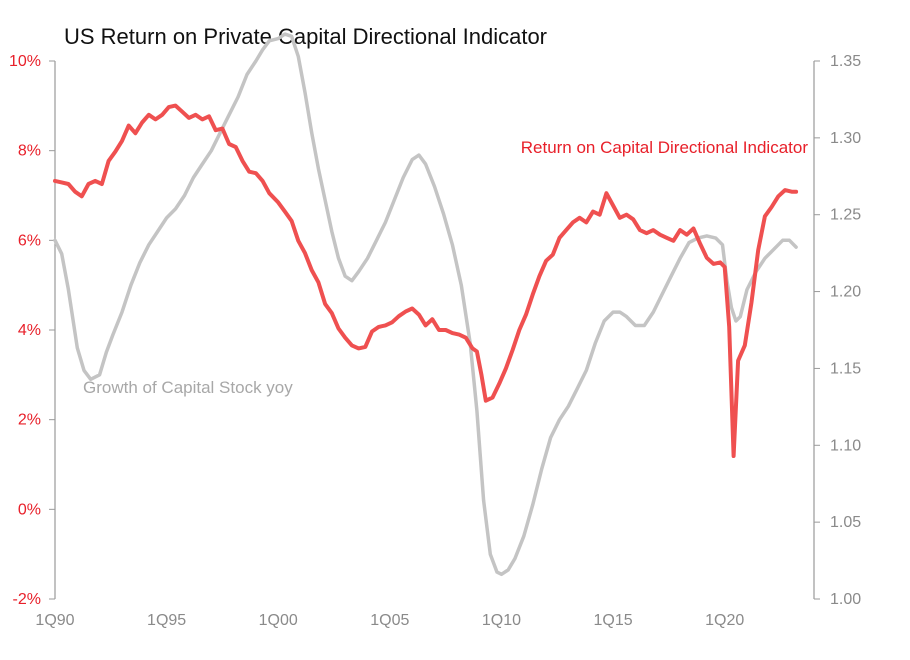 This screenshot has width=910, height=660. I want to click on x-tick-label: 1Q90, so click(54, 620).